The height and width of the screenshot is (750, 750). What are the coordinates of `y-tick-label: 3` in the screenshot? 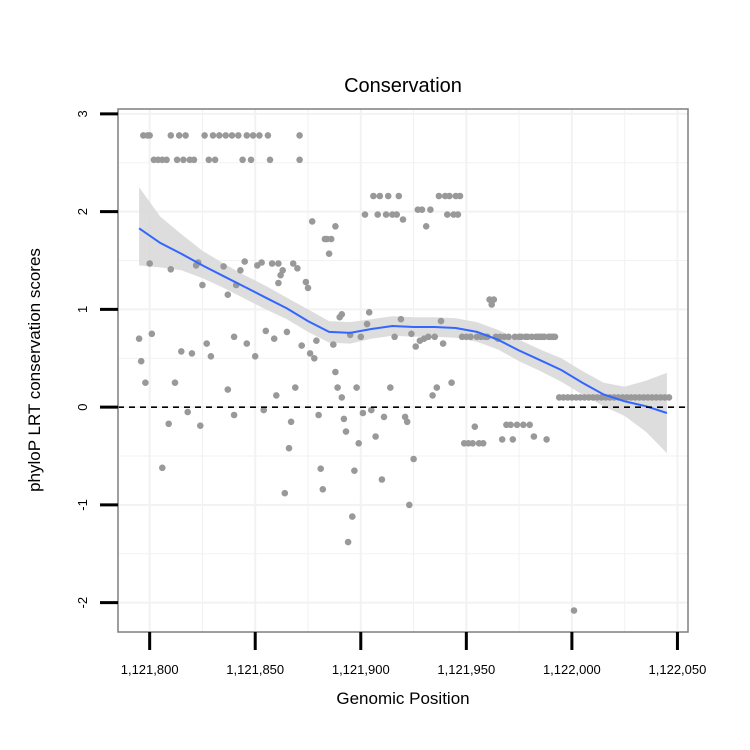 It's located at (82, 113).